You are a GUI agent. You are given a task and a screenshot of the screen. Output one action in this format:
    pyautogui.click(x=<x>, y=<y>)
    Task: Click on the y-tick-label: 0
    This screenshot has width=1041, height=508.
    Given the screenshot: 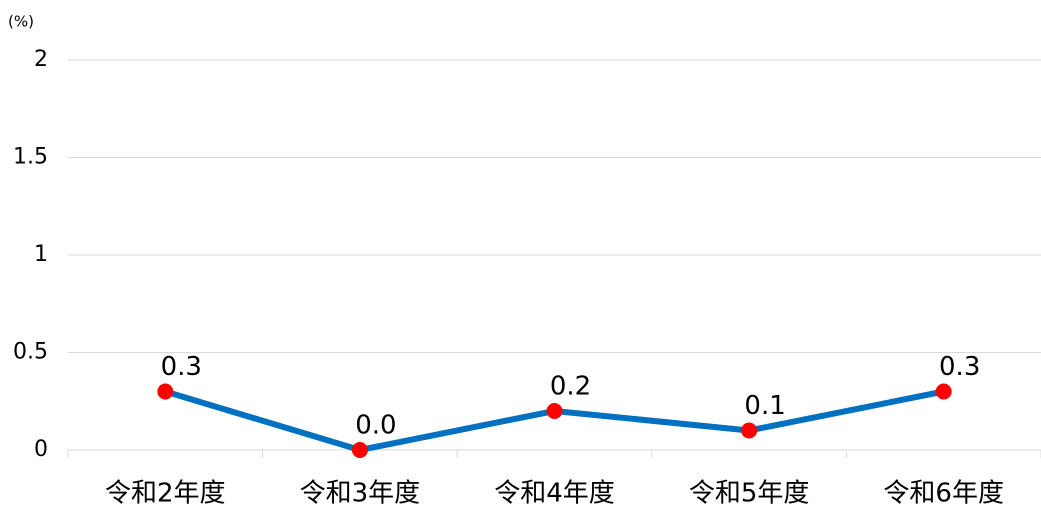 What is the action you would take?
    pyautogui.click(x=41, y=449)
    